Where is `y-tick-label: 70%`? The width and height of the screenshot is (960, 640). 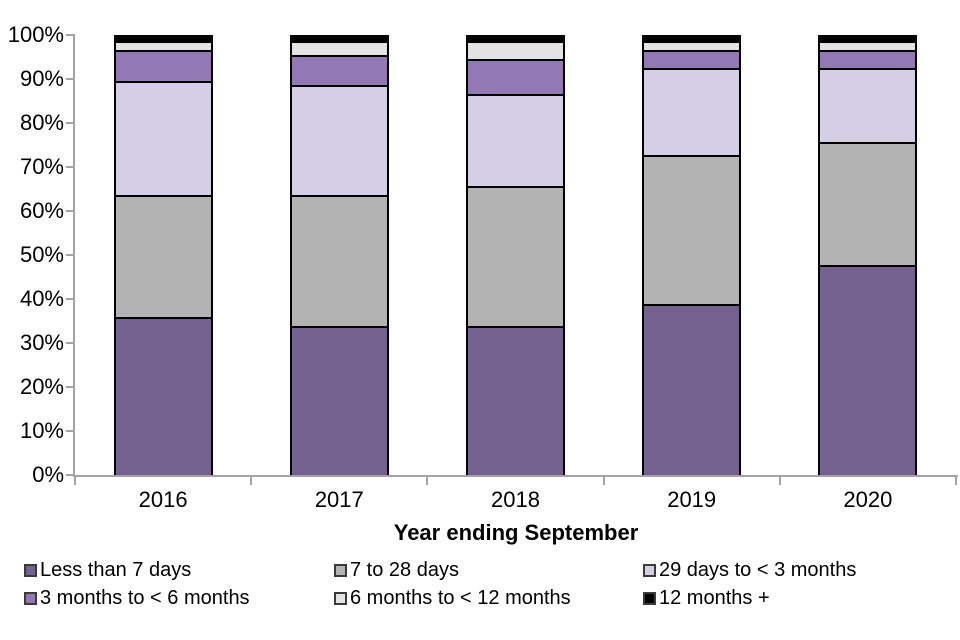 y-tick-label: 70% is located at coordinates (41, 166).